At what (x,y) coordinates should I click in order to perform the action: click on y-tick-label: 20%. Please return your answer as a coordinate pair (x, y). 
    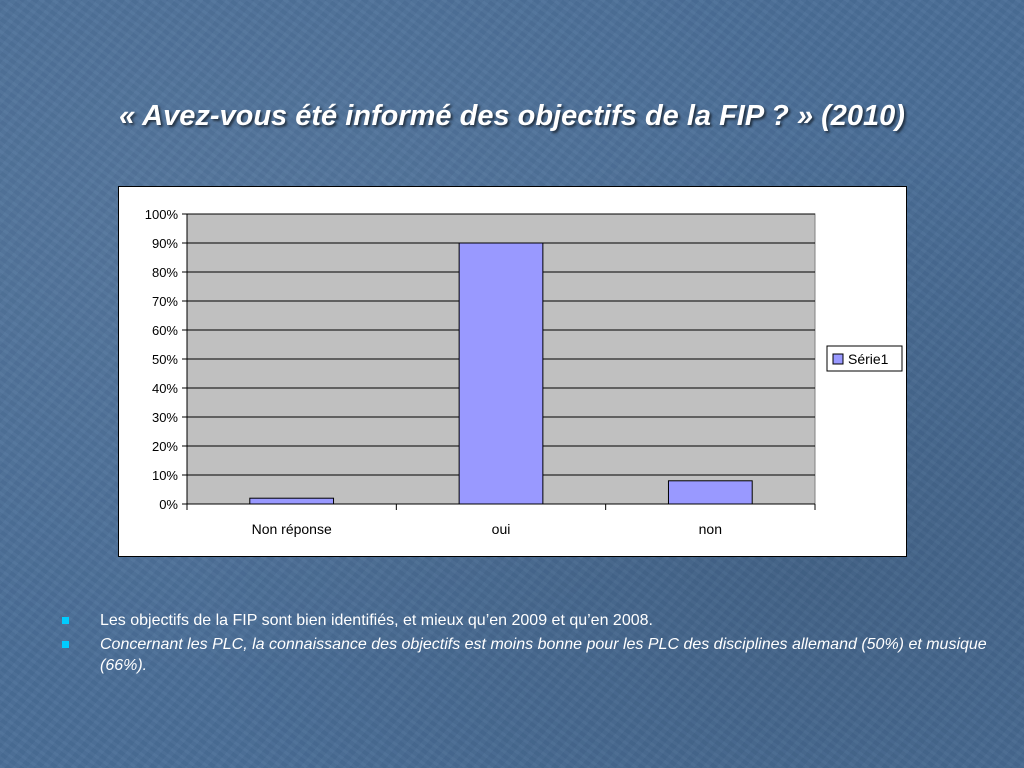
    Looking at the image, I should click on (165, 446).